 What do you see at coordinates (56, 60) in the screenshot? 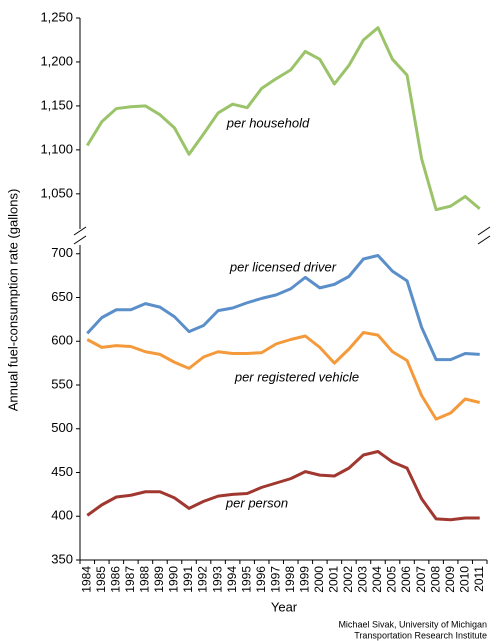
I see `y-tick-label: 1,200` at bounding box center [56, 60].